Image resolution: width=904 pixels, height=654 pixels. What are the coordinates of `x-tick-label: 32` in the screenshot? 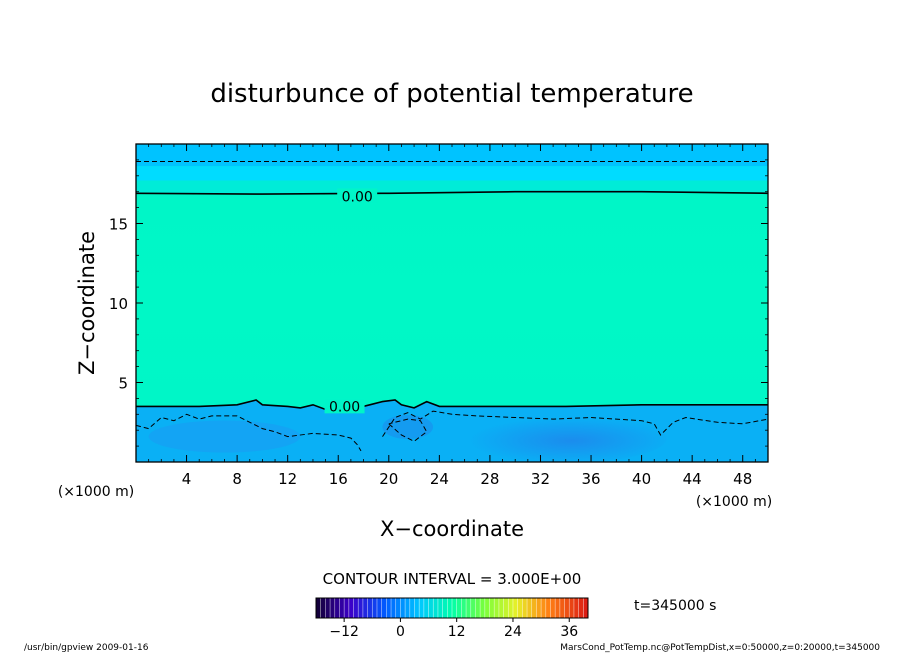 It's located at (540, 479).